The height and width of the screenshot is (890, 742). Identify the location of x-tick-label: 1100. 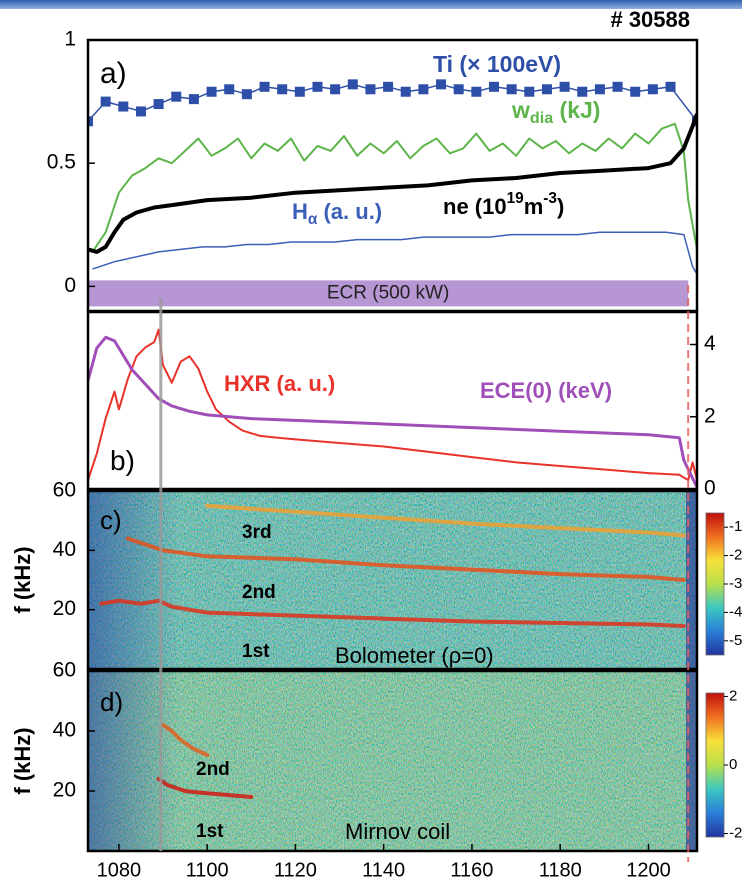
(207, 870).